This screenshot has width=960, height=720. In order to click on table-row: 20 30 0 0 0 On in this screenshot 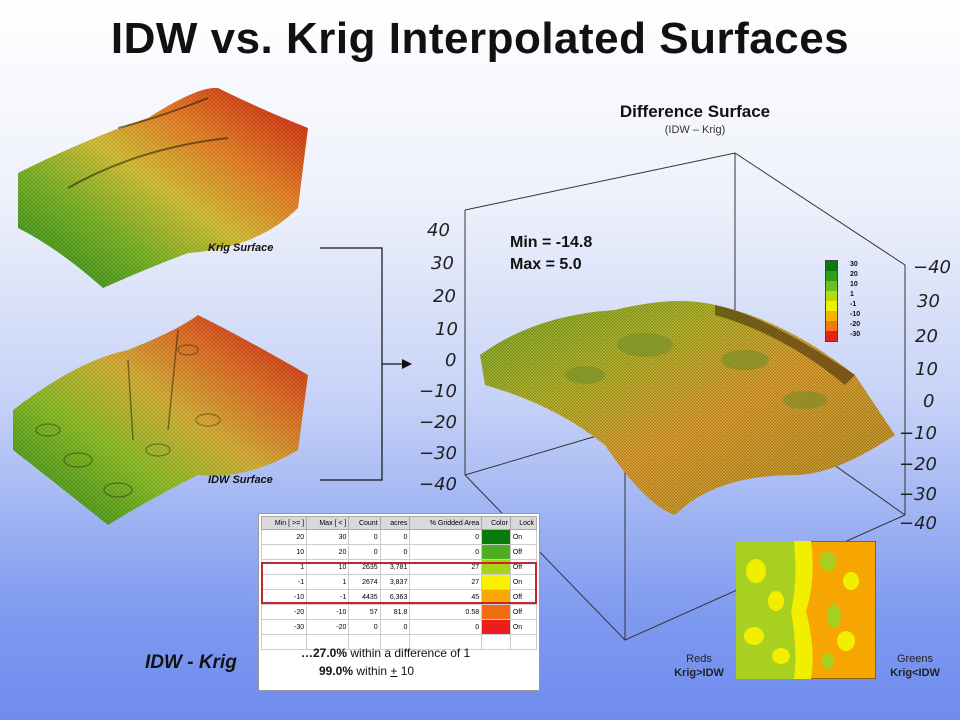, I will do `click(399, 537)`.